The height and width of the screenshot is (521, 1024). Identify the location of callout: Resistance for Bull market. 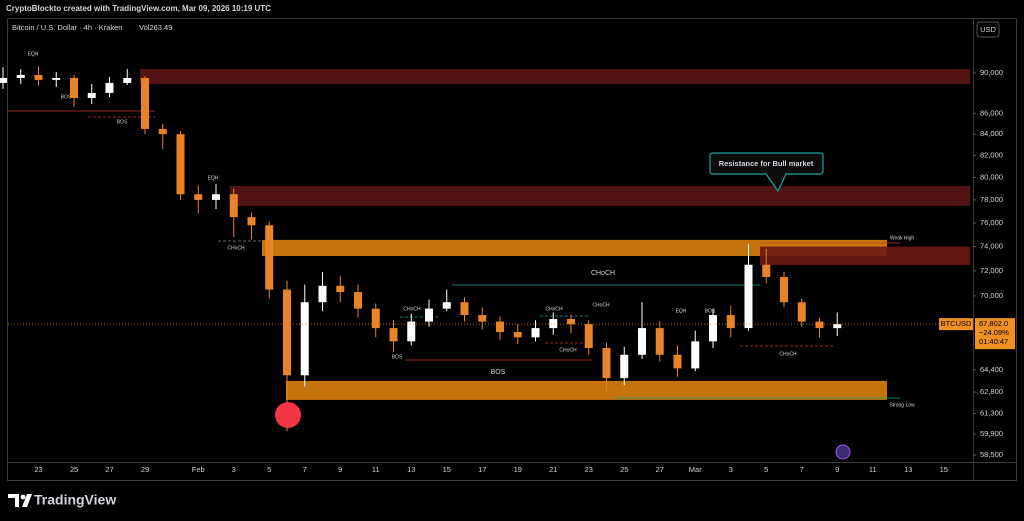
(766, 172).